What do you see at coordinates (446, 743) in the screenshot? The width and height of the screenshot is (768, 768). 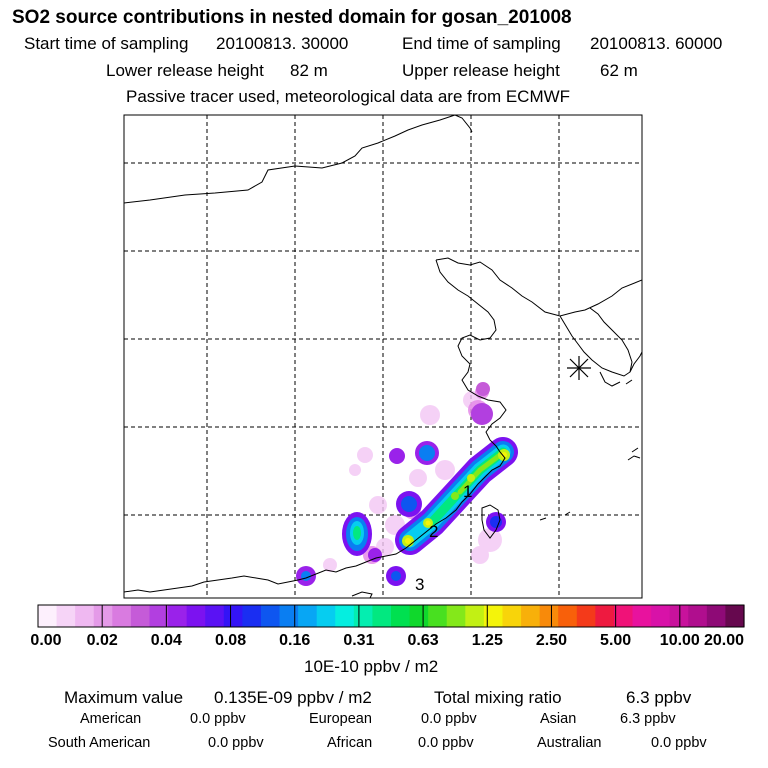 I see `region-african-value: 0.0 ppbv` at bounding box center [446, 743].